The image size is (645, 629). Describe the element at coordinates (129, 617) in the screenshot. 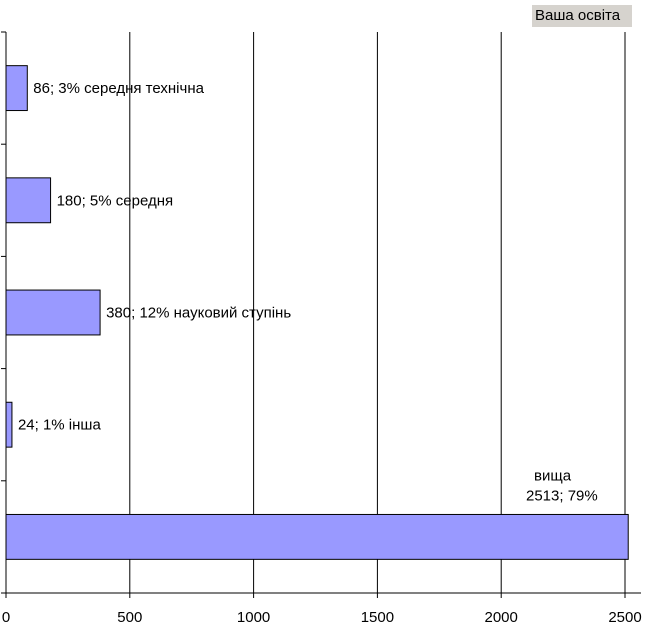

I see `x-tick-label-500: 500` at that location.